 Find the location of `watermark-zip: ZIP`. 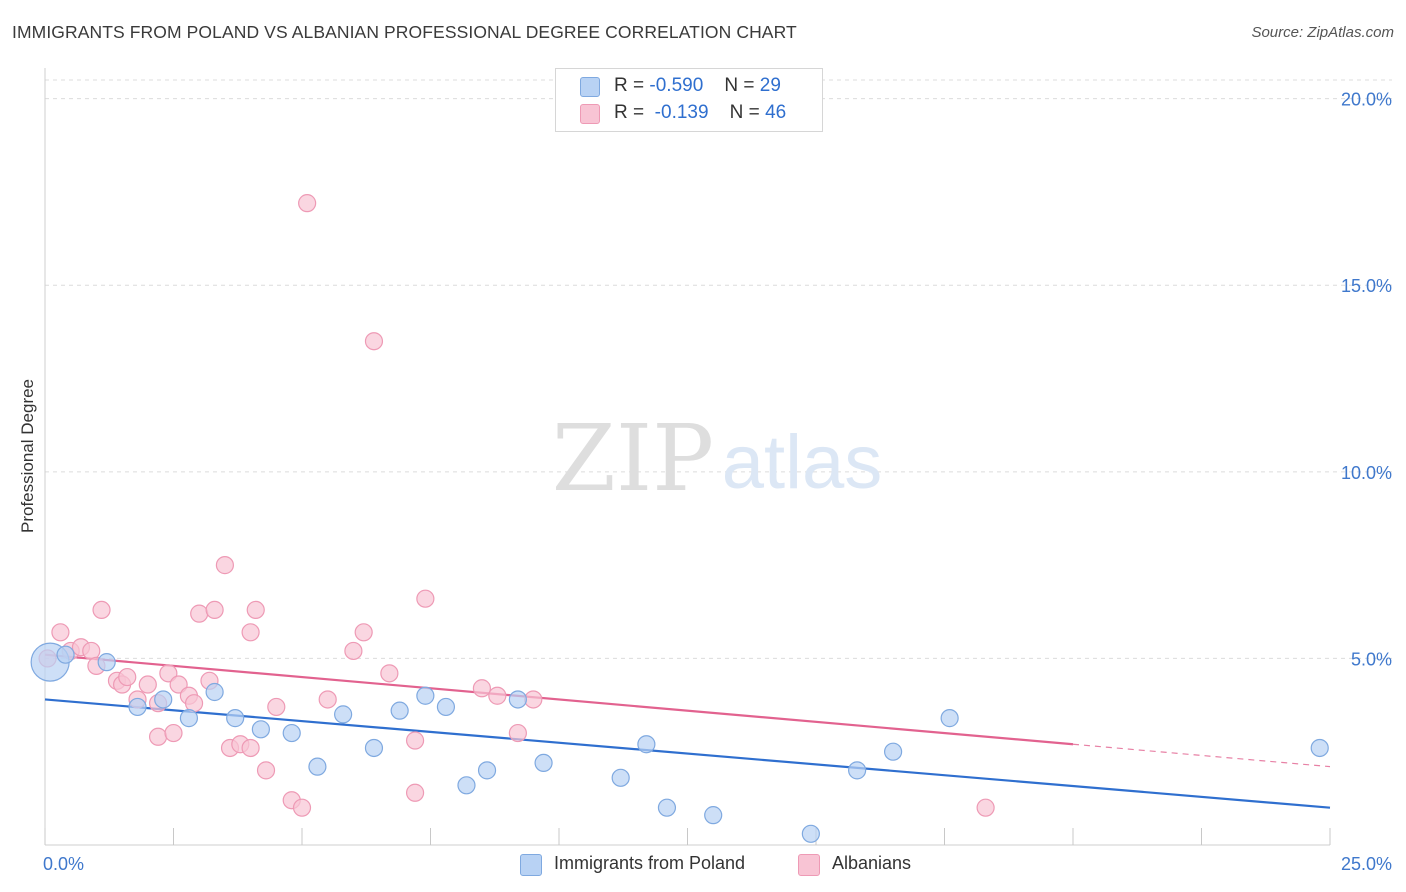

watermark-zip: ZIP is located at coordinates (633, 458).